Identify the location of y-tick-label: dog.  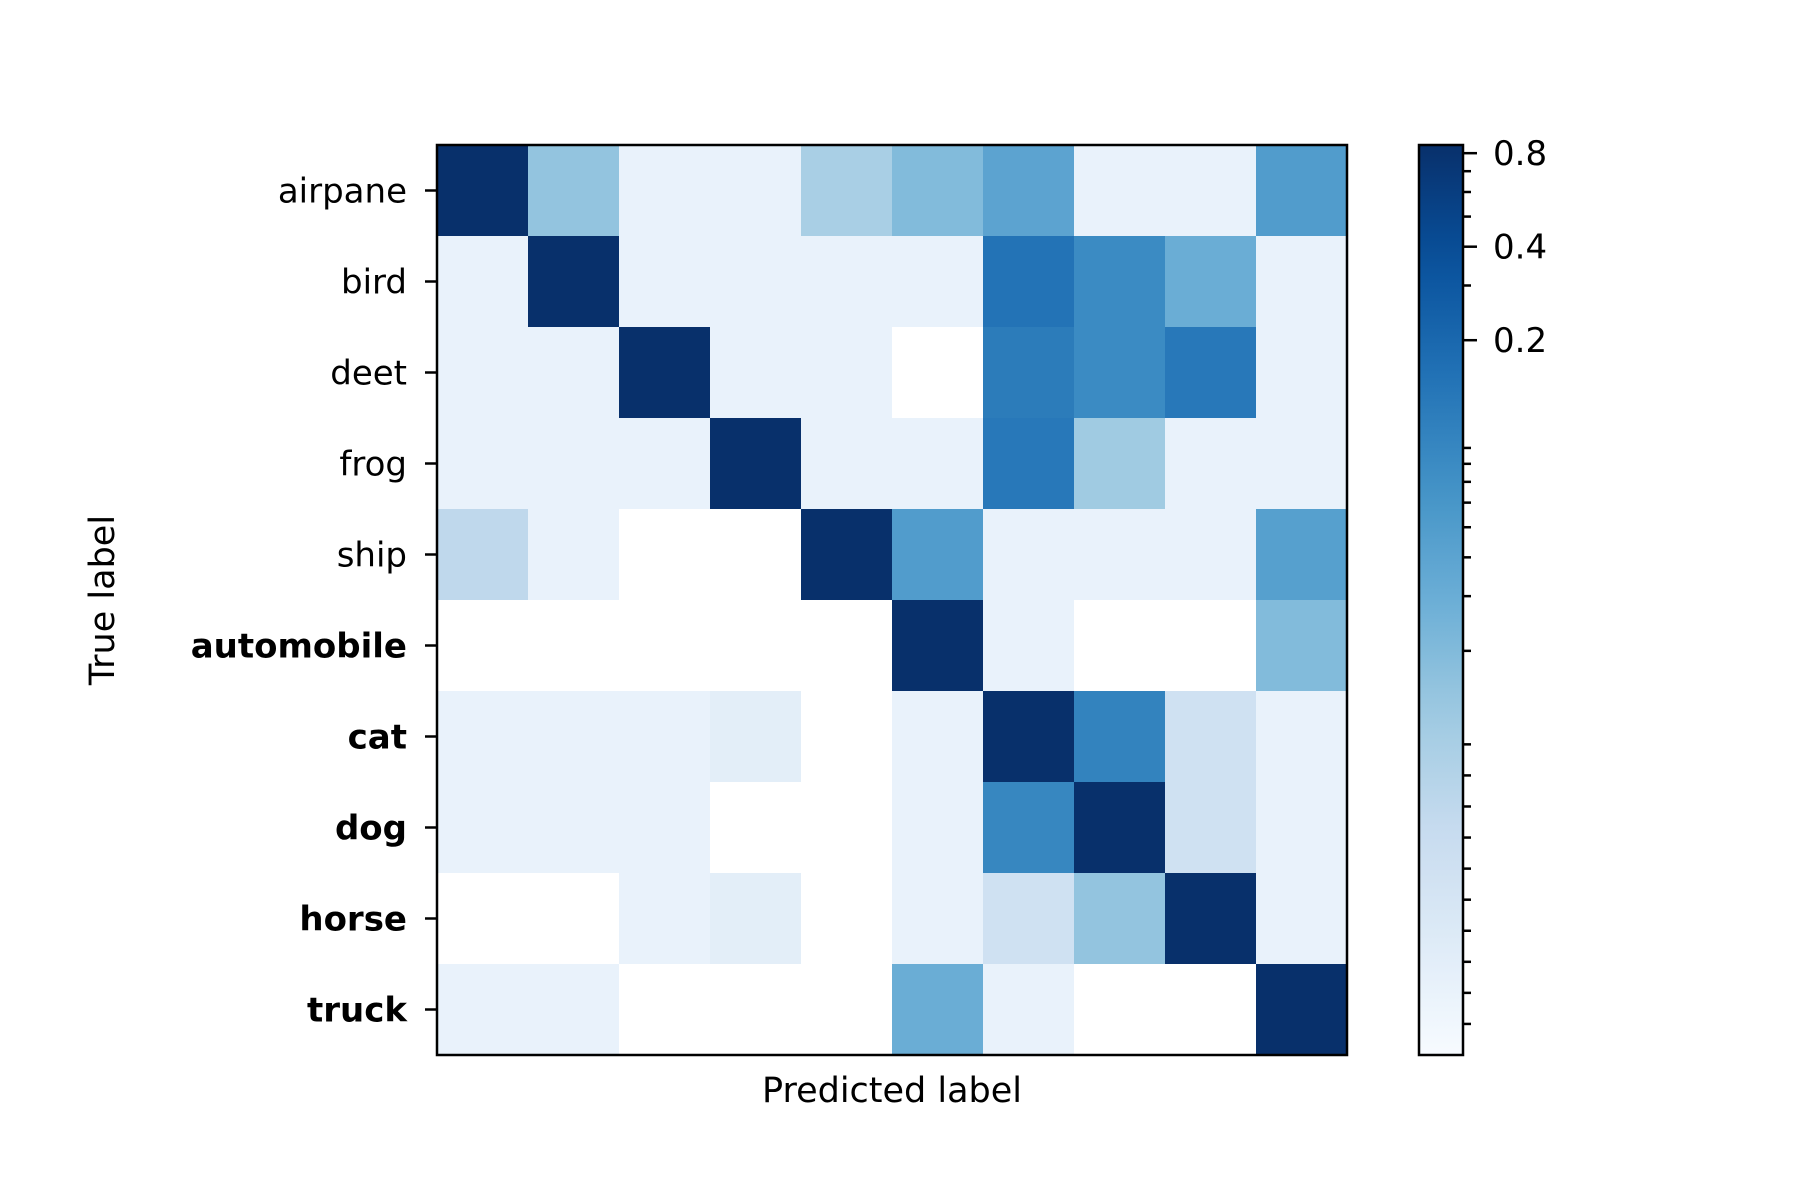
(371, 829).